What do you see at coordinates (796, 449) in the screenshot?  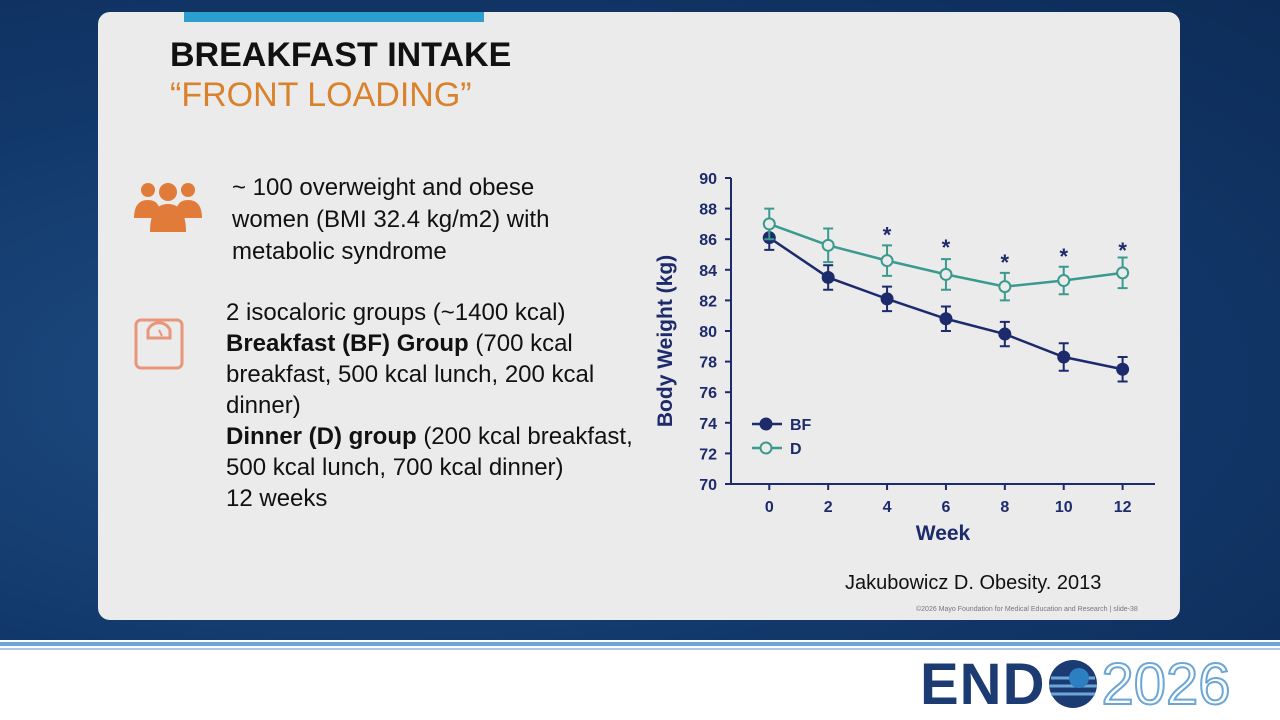 I see `legend-label: D` at bounding box center [796, 449].